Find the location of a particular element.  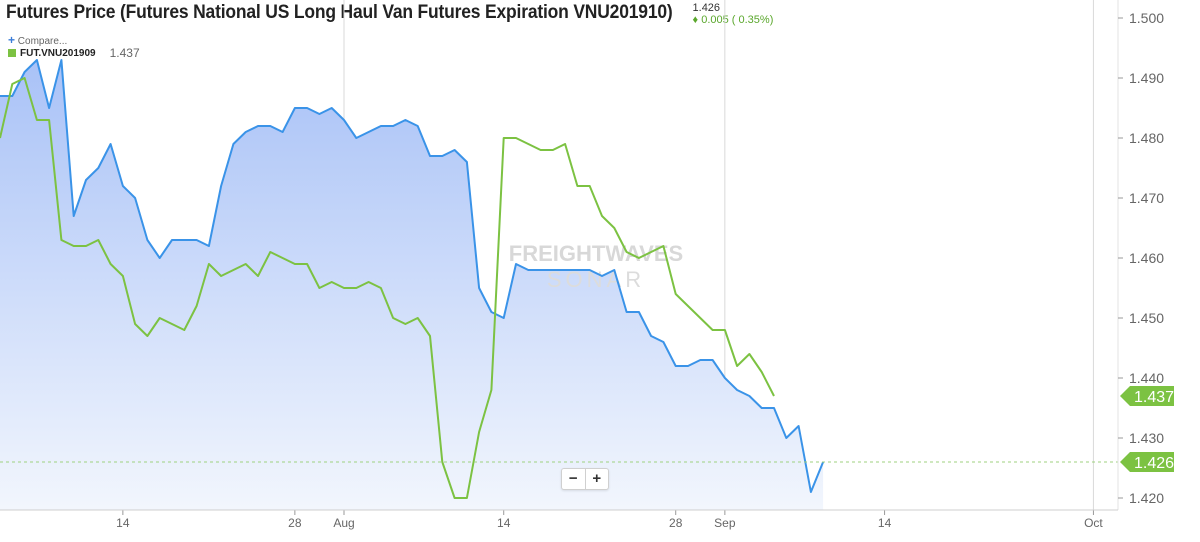

price-box: 1.426 ♦ 0.005 ( 0.35%) is located at coordinates (733, 14).